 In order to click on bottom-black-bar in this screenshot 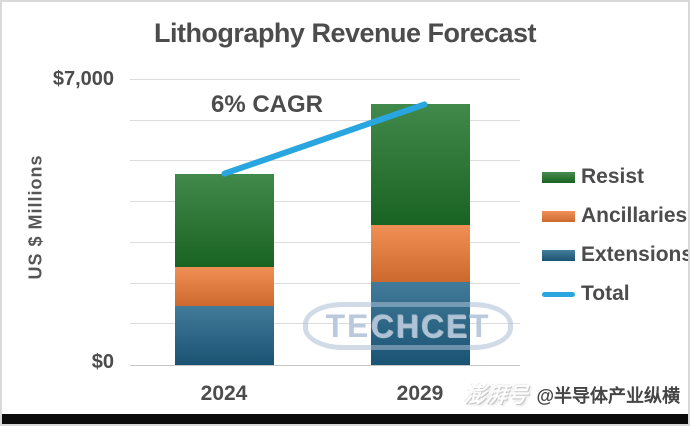, I will do `click(345, 419)`.